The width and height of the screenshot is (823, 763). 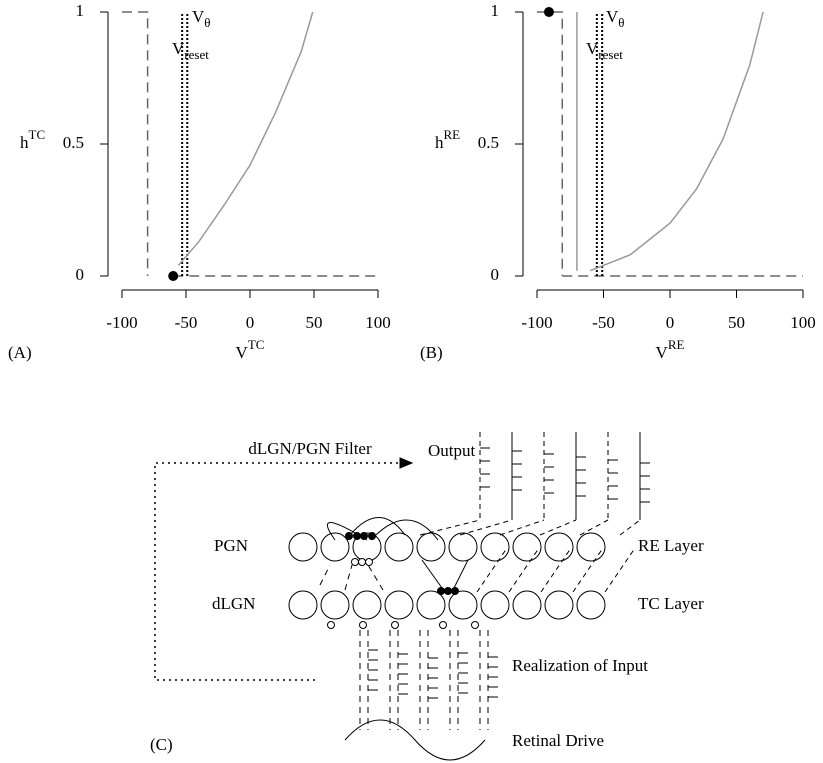 I want to click on input-label: Realization of Input, so click(x=580, y=665).